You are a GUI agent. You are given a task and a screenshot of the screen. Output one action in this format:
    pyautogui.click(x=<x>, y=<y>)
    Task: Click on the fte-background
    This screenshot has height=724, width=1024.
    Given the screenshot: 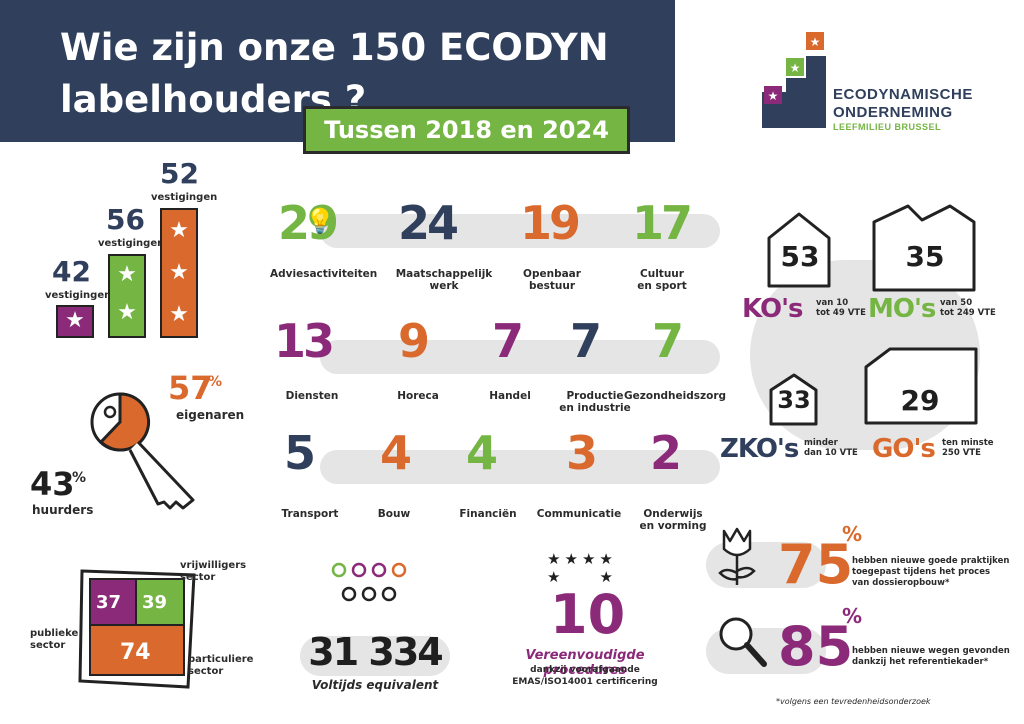 What is the action you would take?
    pyautogui.click(x=375, y=656)
    